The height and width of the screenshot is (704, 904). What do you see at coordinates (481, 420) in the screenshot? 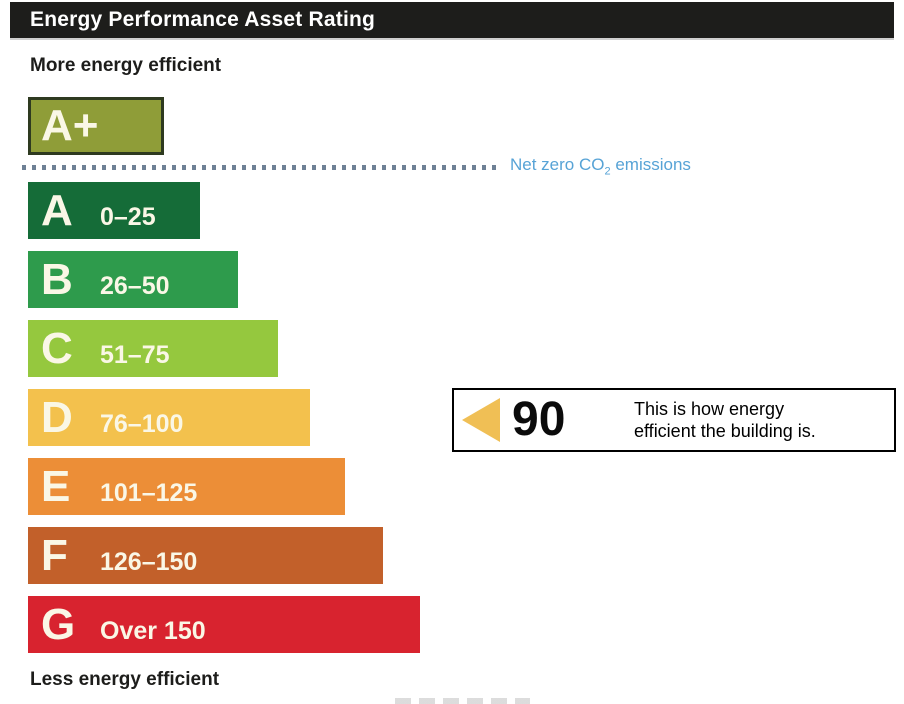
I see `left-arrow-icon` at bounding box center [481, 420].